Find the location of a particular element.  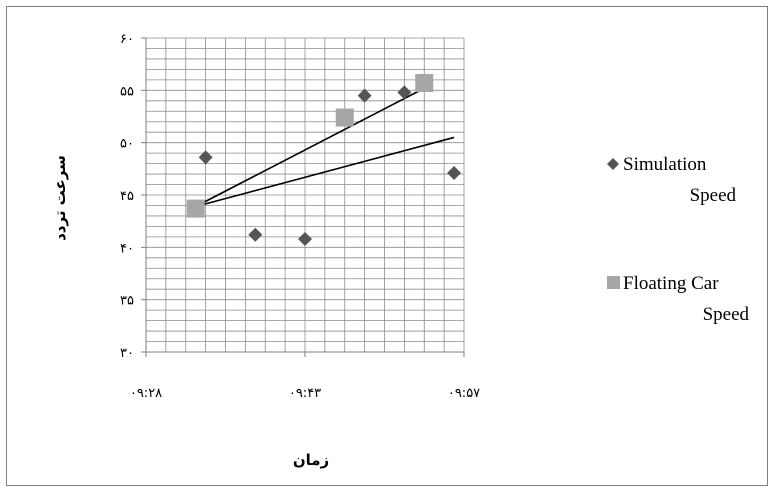

x-tick-label: ۰۹:۲۸ is located at coordinates (146, 393).